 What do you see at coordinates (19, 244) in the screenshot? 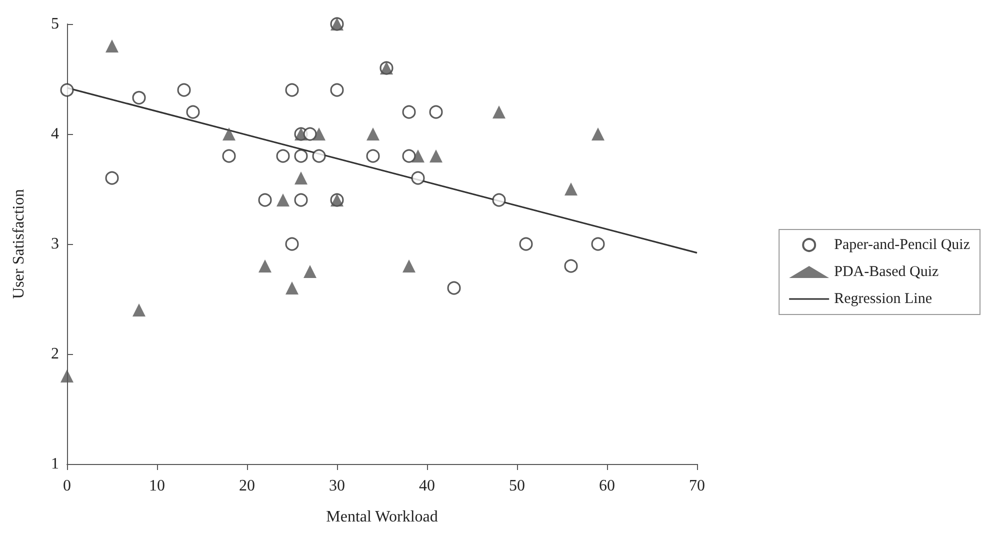
I see `y-axis-title: User Satisfaction` at bounding box center [19, 244].